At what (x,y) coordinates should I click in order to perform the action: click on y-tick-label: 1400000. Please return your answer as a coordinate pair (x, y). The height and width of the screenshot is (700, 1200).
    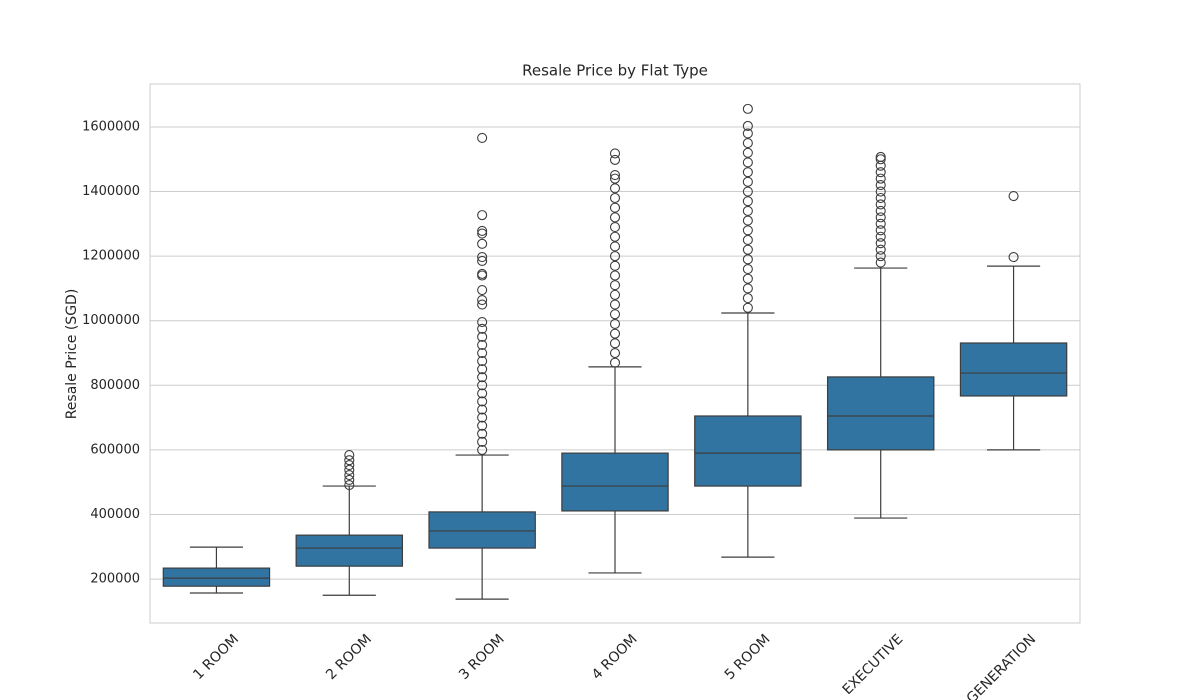
    Looking at the image, I should click on (111, 191).